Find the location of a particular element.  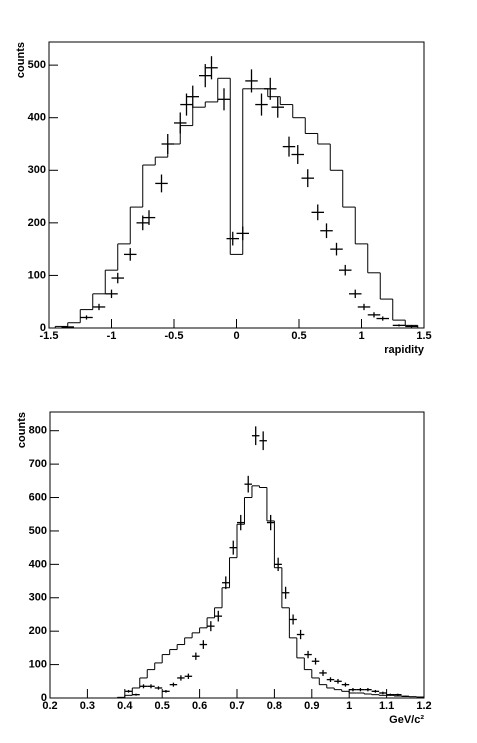

y-tick-label: 600 is located at coordinates (38, 497).